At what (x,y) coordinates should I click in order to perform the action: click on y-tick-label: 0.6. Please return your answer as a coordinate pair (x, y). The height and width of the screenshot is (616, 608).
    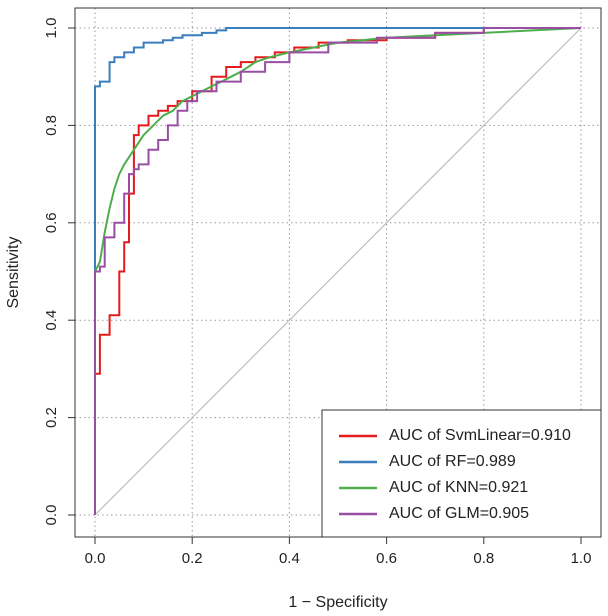
    Looking at the image, I should click on (51, 222).